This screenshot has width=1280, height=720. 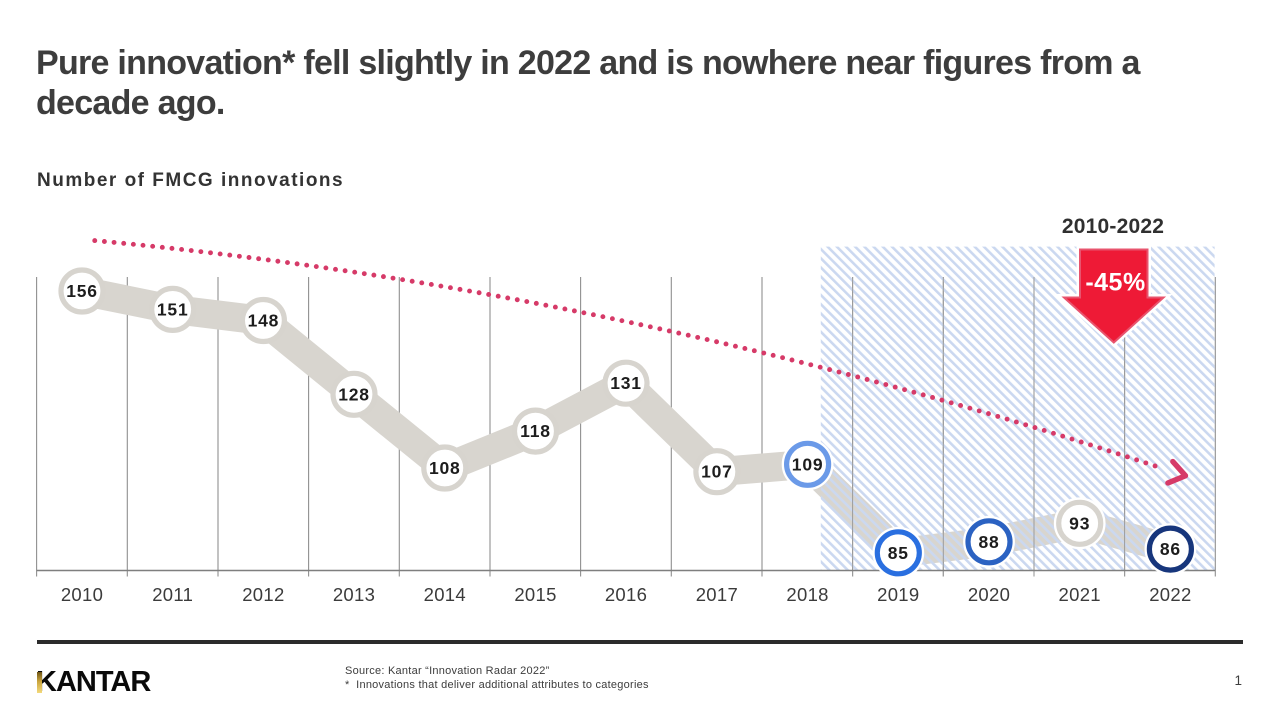 I want to click on svg-text: 148, so click(x=264, y=321).